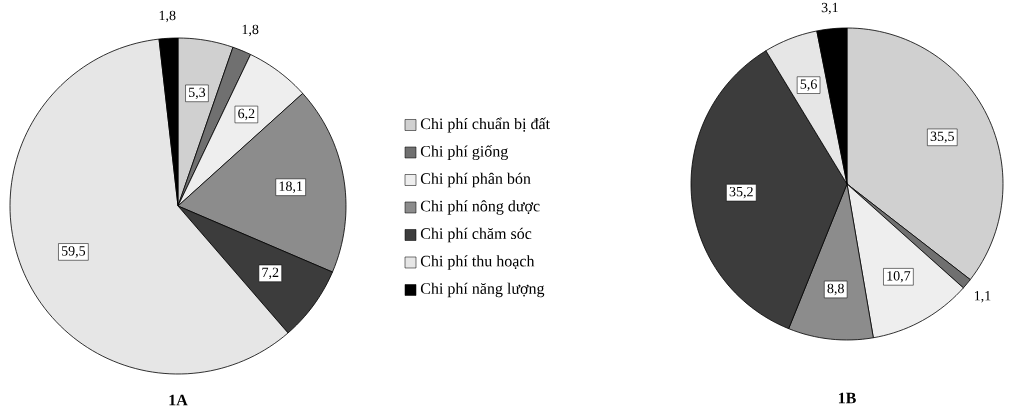 This screenshot has width=1031, height=414. I want to click on legend-label: Chi phí thu hoạch, so click(477, 262).